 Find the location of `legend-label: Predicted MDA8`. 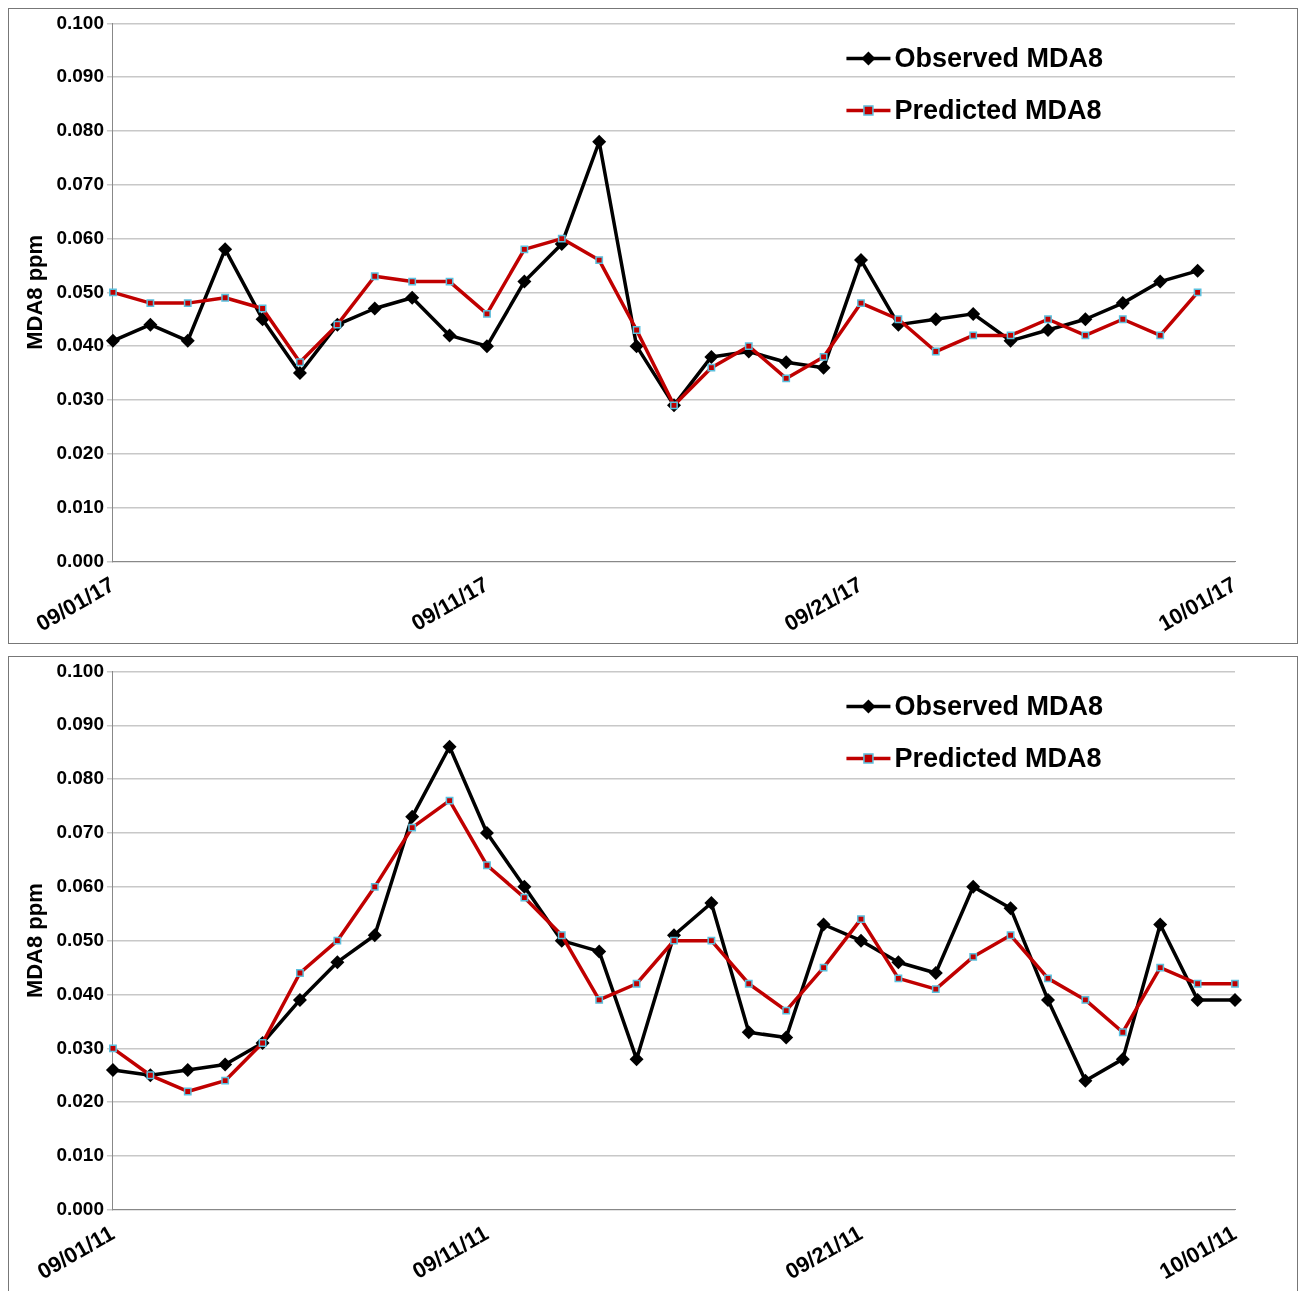

legend-label: Predicted MDA8 is located at coordinates (998, 109).